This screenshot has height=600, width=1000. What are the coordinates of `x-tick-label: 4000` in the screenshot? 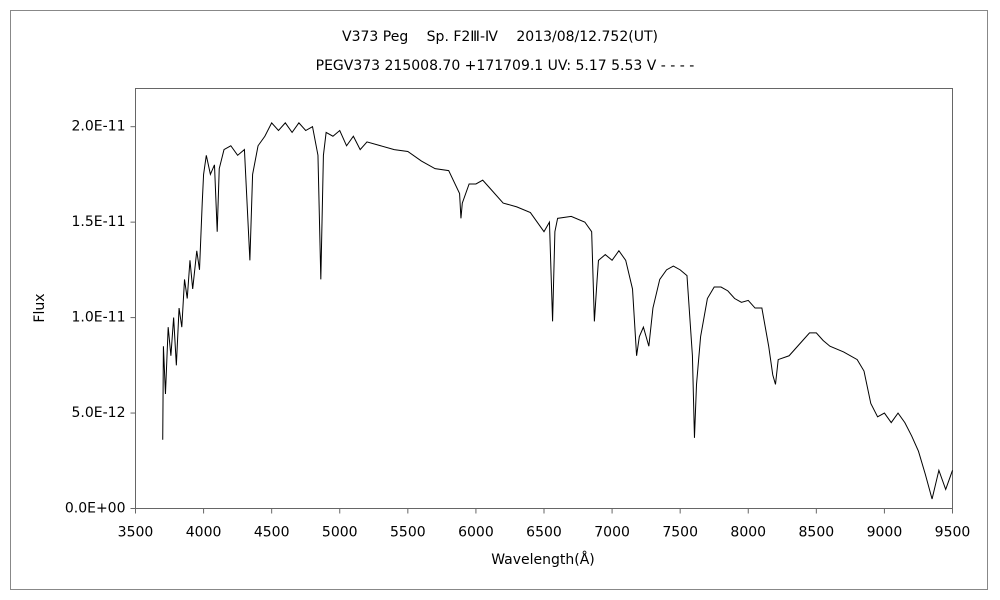 It's located at (204, 533).